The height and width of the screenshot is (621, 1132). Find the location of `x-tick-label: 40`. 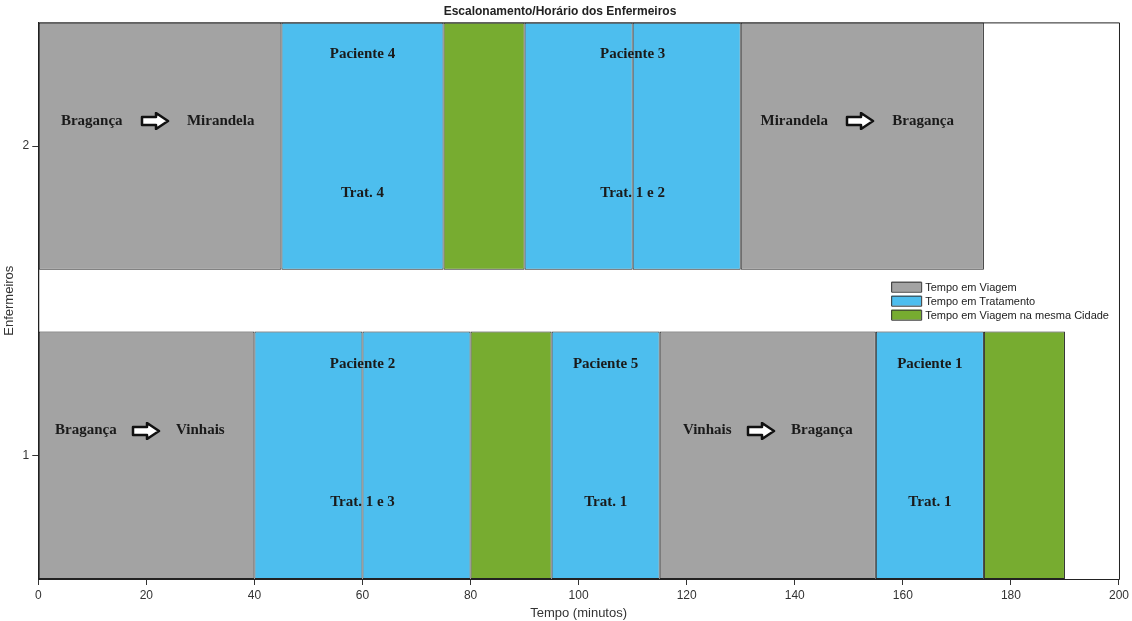

x-tick-label: 40 is located at coordinates (254, 594).